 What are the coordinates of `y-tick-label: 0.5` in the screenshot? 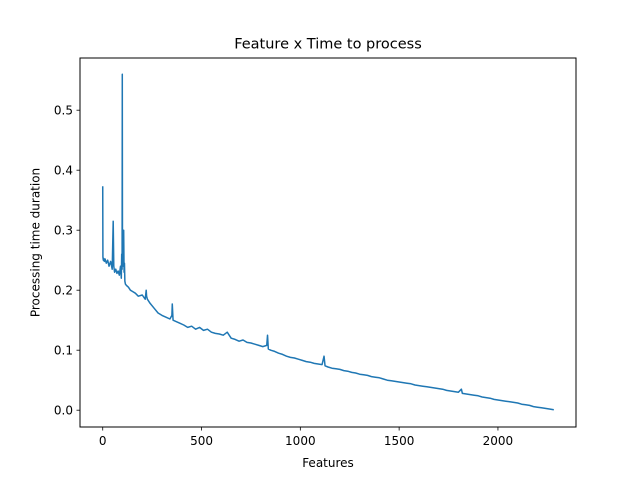 It's located at (63, 110).